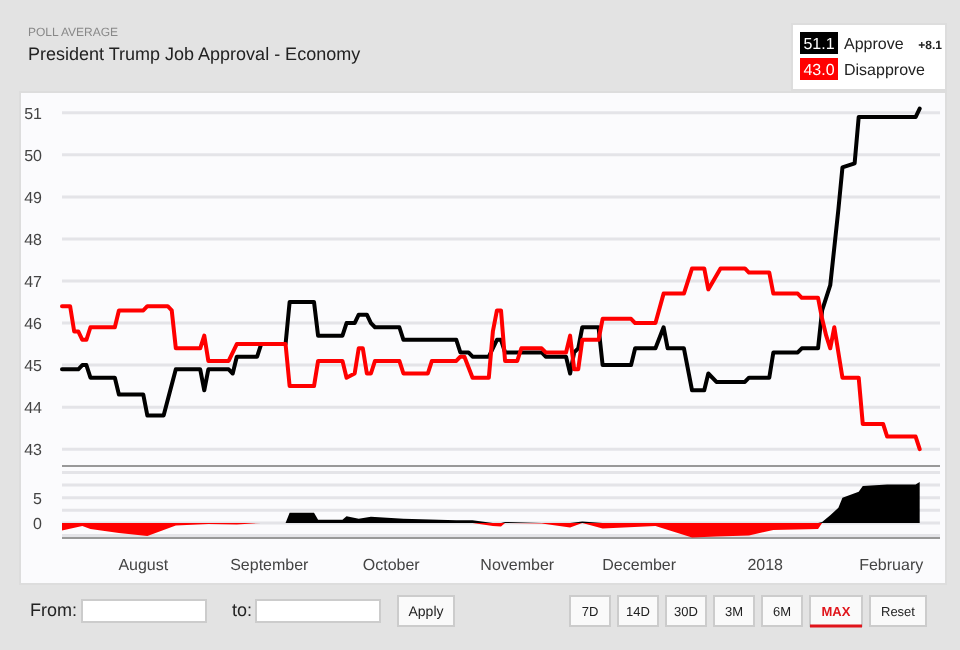 Image resolution: width=960 pixels, height=650 pixels. Describe the element at coordinates (885, 70) in the screenshot. I see `legend-label: Disapprove` at that location.